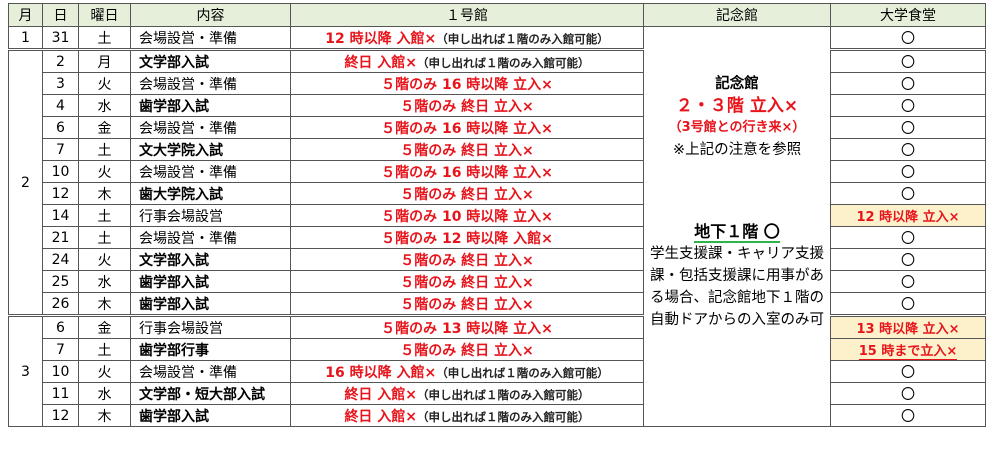  I want to click on content-cell: 文大学院入試, so click(210, 149).